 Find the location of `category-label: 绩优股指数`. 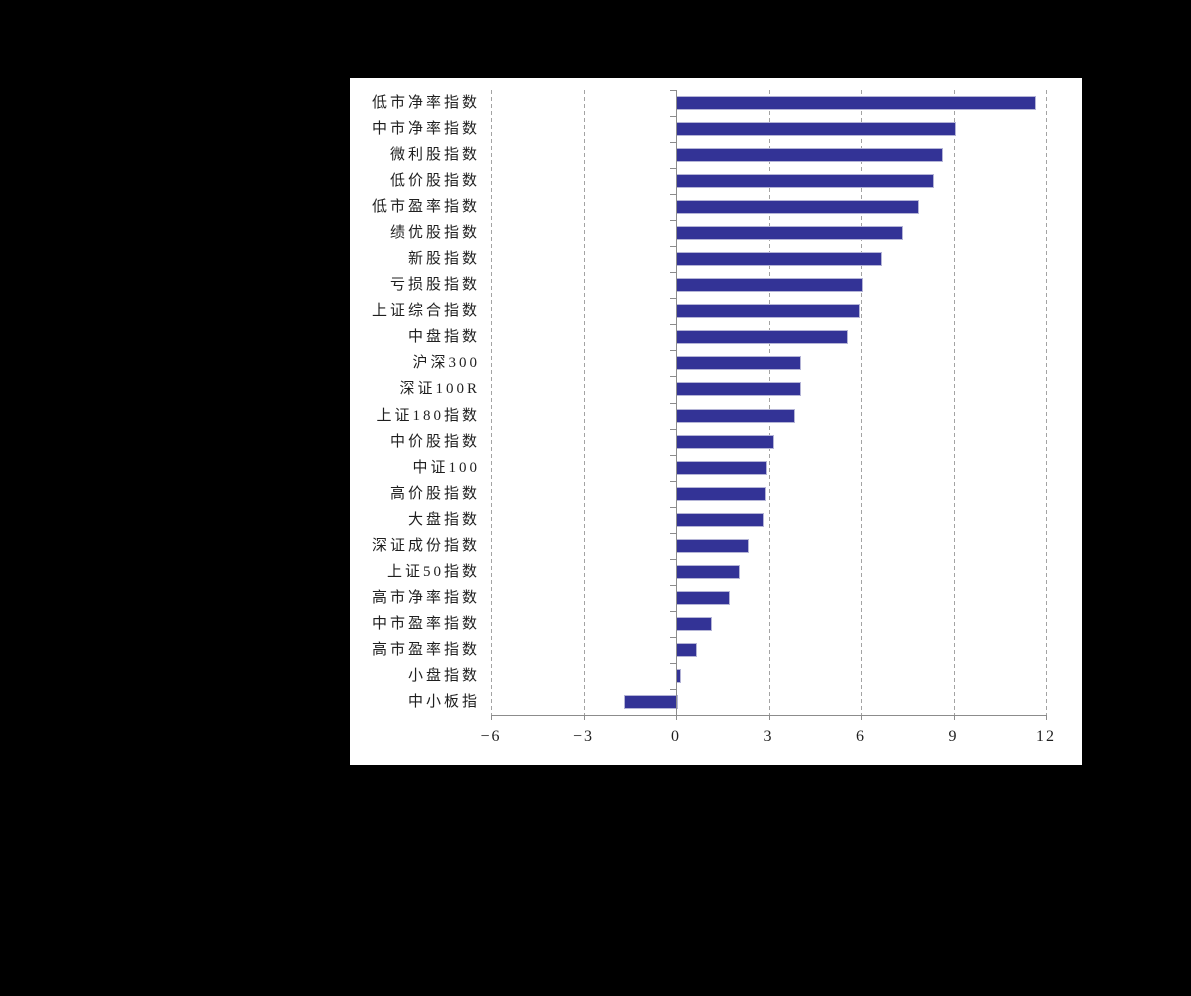

category-label: 绩优股指数 is located at coordinates (434, 233).